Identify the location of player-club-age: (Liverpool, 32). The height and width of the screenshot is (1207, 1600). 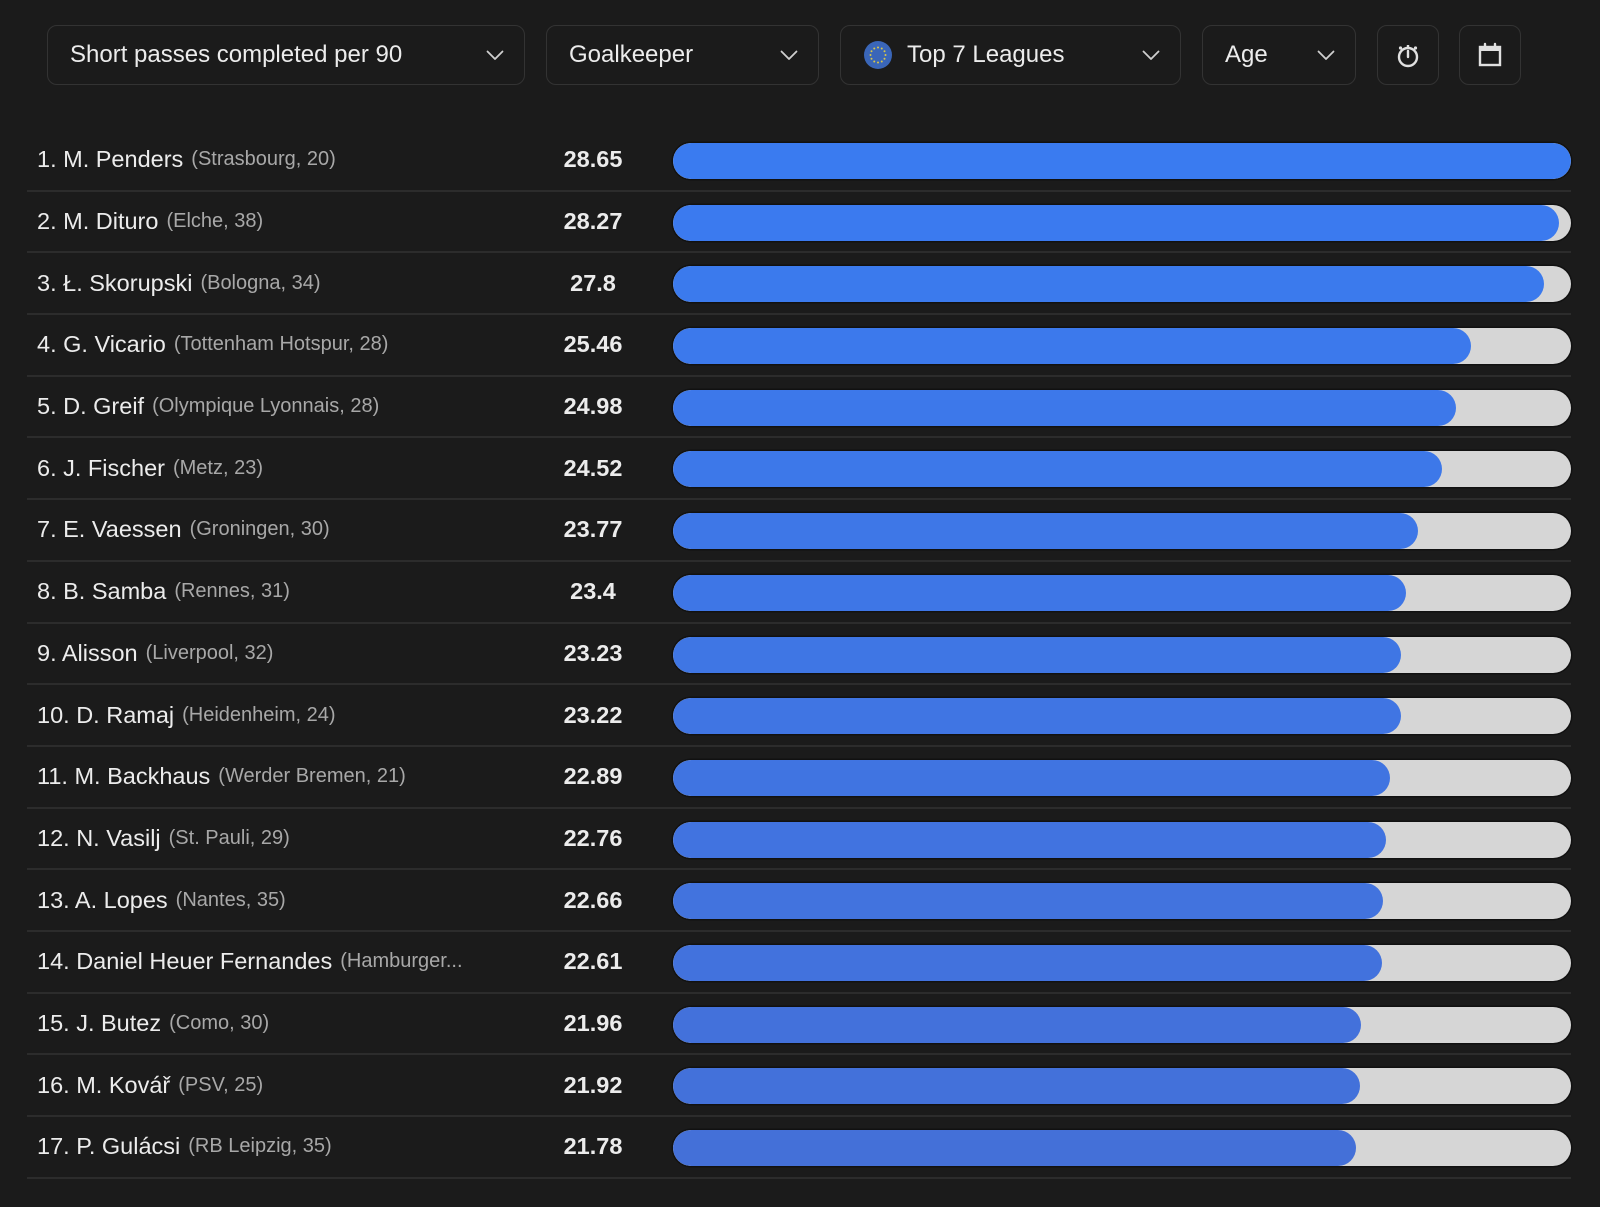
(209, 652).